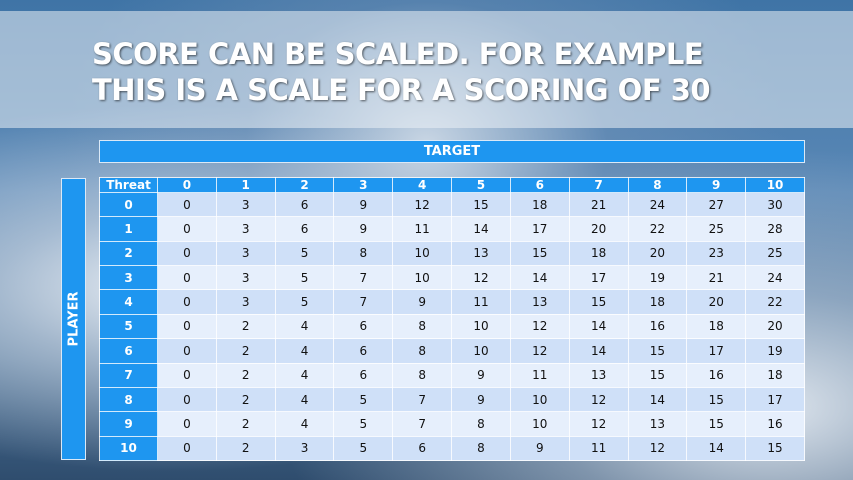  I want to click on table-row: 10 0 2 3 5 6 8 9 11 12 14 15, so click(452, 448).